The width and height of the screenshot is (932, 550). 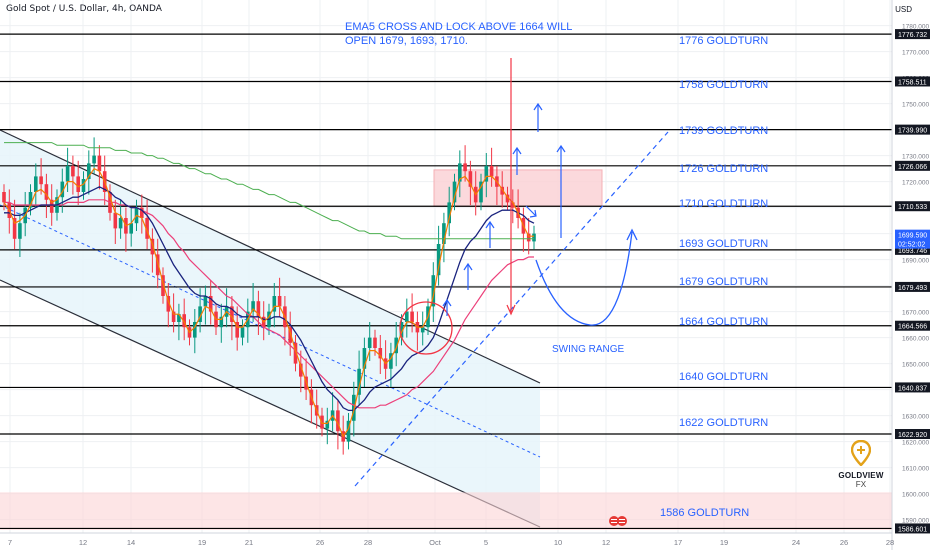 I want to click on time-tick-label: 10, so click(x=558, y=542).